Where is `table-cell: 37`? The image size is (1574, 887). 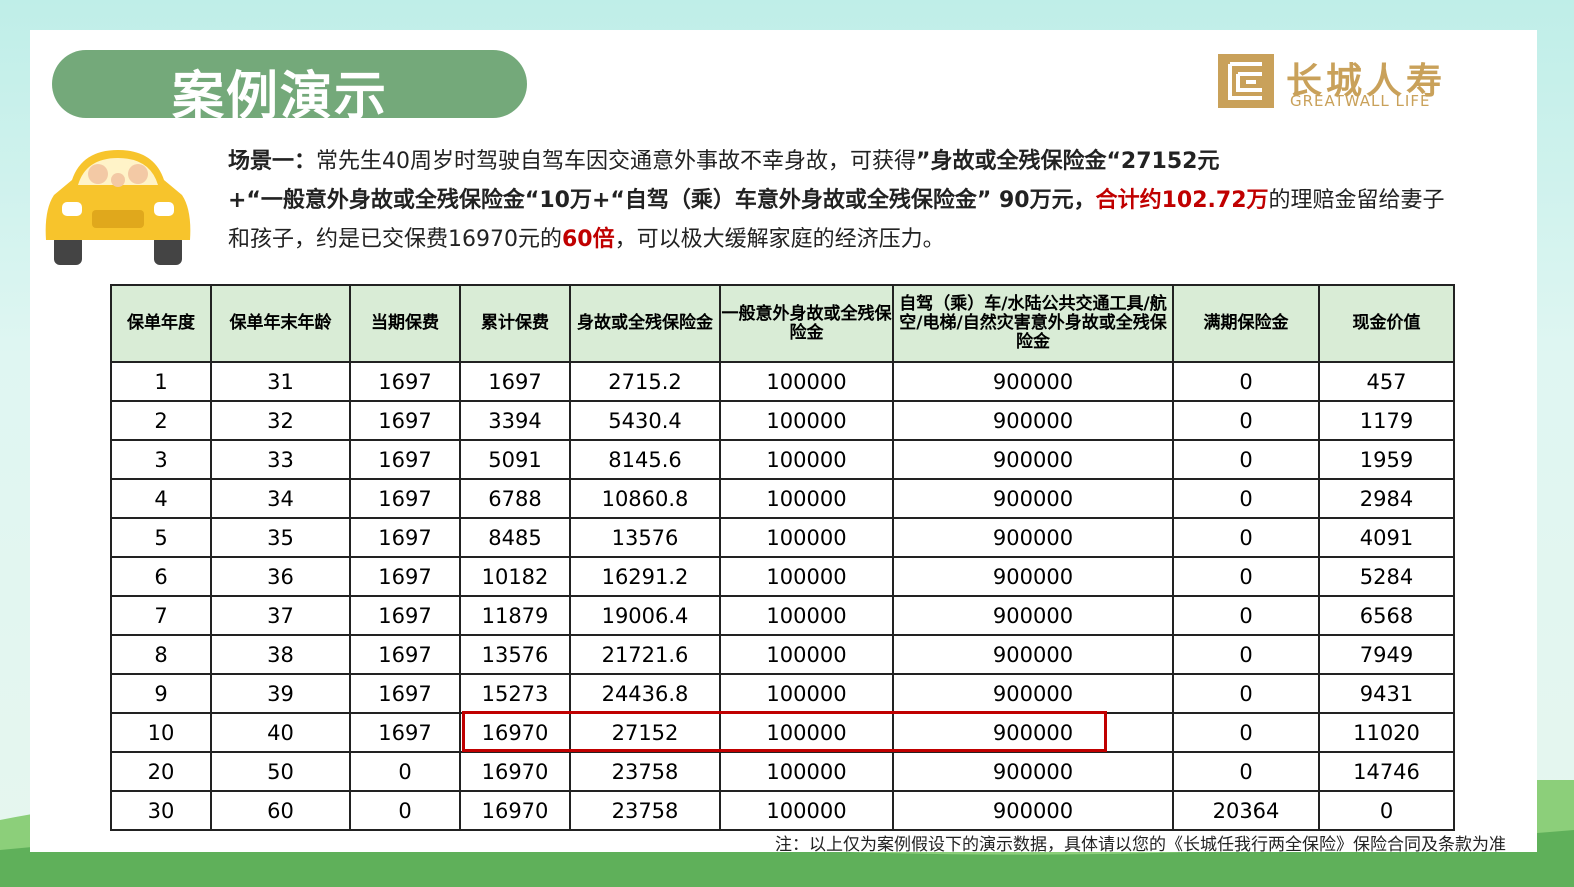
table-cell: 37 is located at coordinates (280, 615).